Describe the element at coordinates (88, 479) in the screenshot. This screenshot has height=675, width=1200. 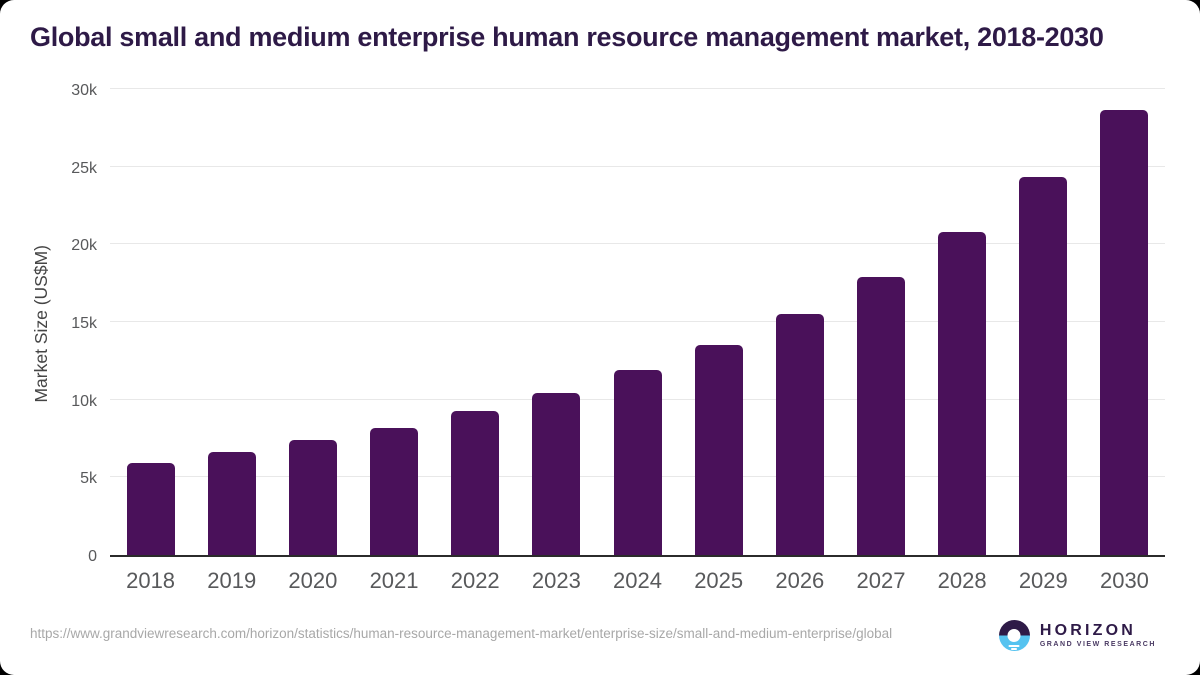
I see `y-tick-label: 5k` at that location.